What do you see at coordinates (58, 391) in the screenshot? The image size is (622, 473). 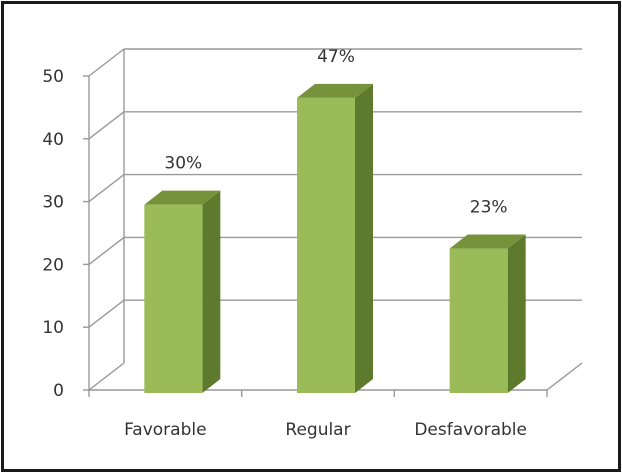 I see `y-tick-label: 0` at bounding box center [58, 391].